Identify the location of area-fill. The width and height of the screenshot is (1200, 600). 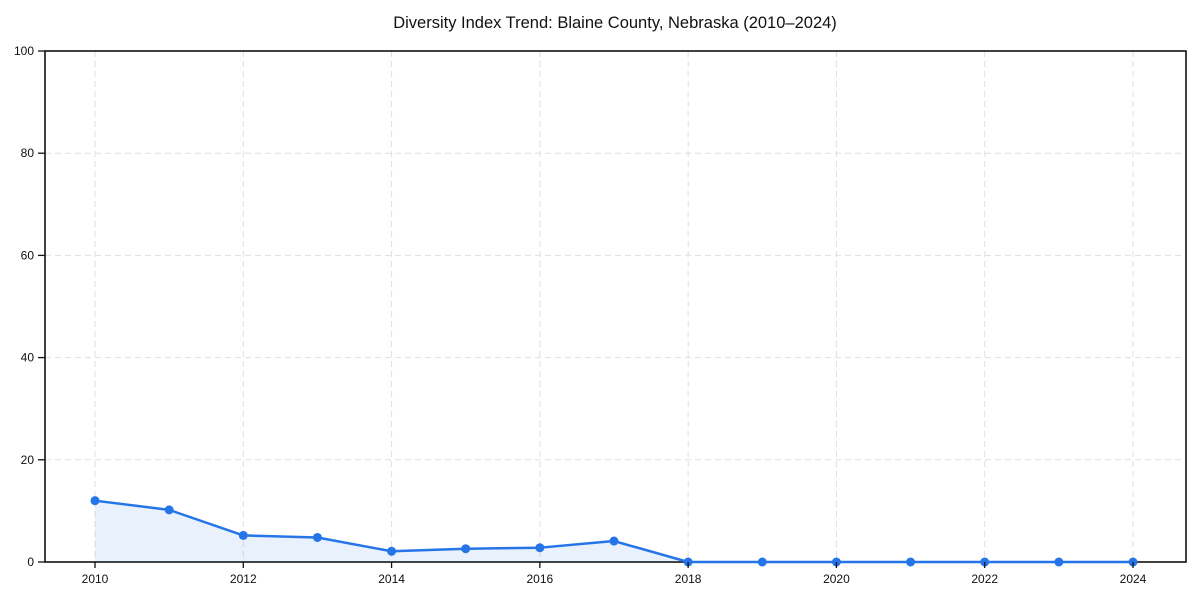
(614, 531).